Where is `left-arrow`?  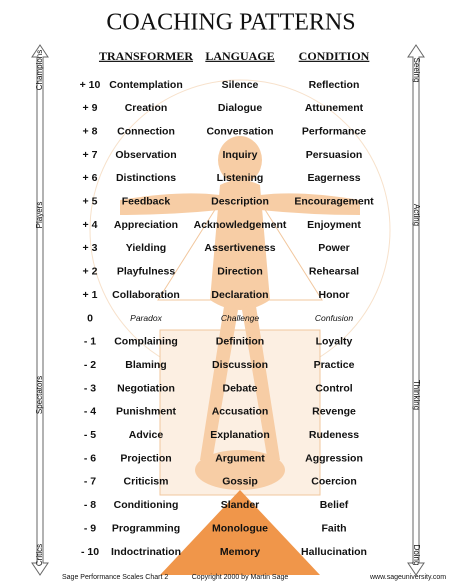
left-arrow is located at coordinates (40, 310).